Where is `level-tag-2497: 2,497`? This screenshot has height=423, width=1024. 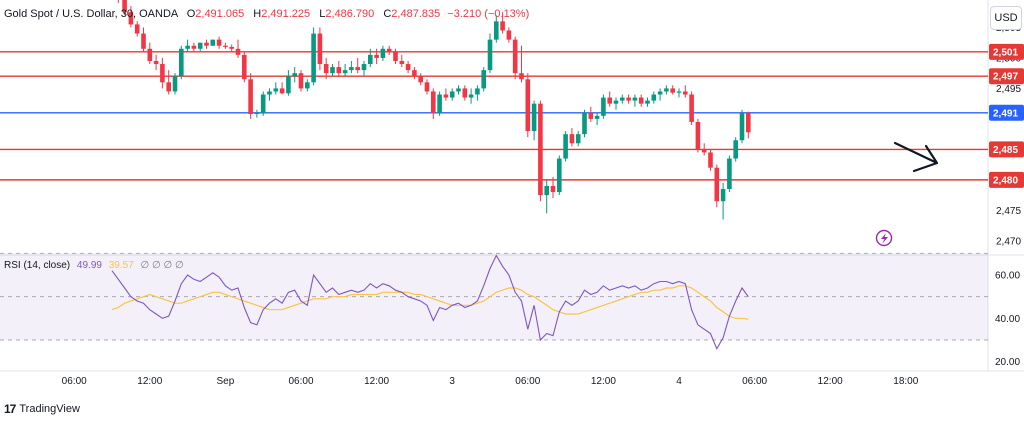
level-tag-2497: 2,497 is located at coordinates (1006, 76).